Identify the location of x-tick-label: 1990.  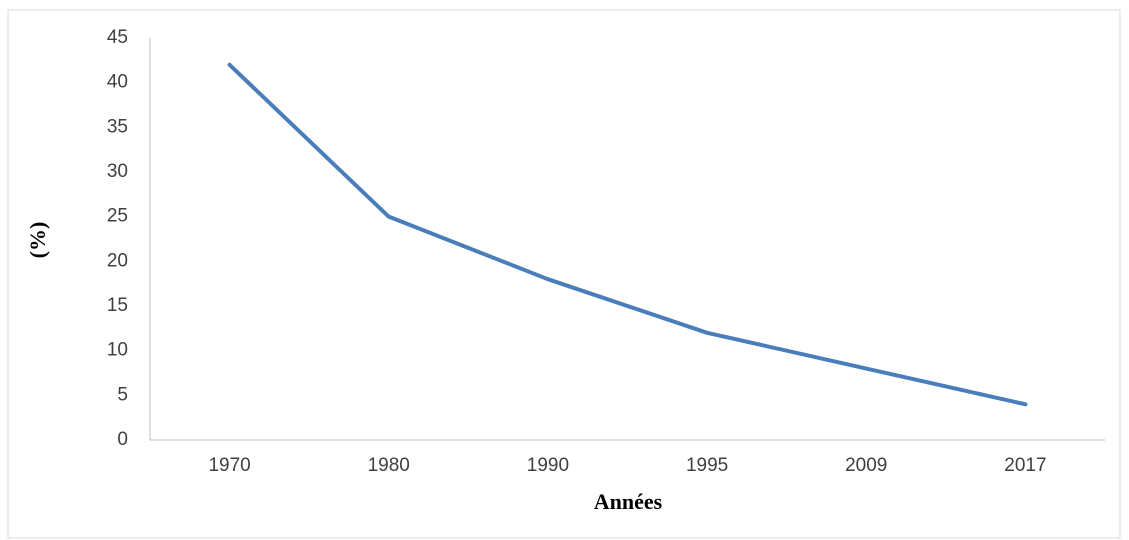
(548, 465).